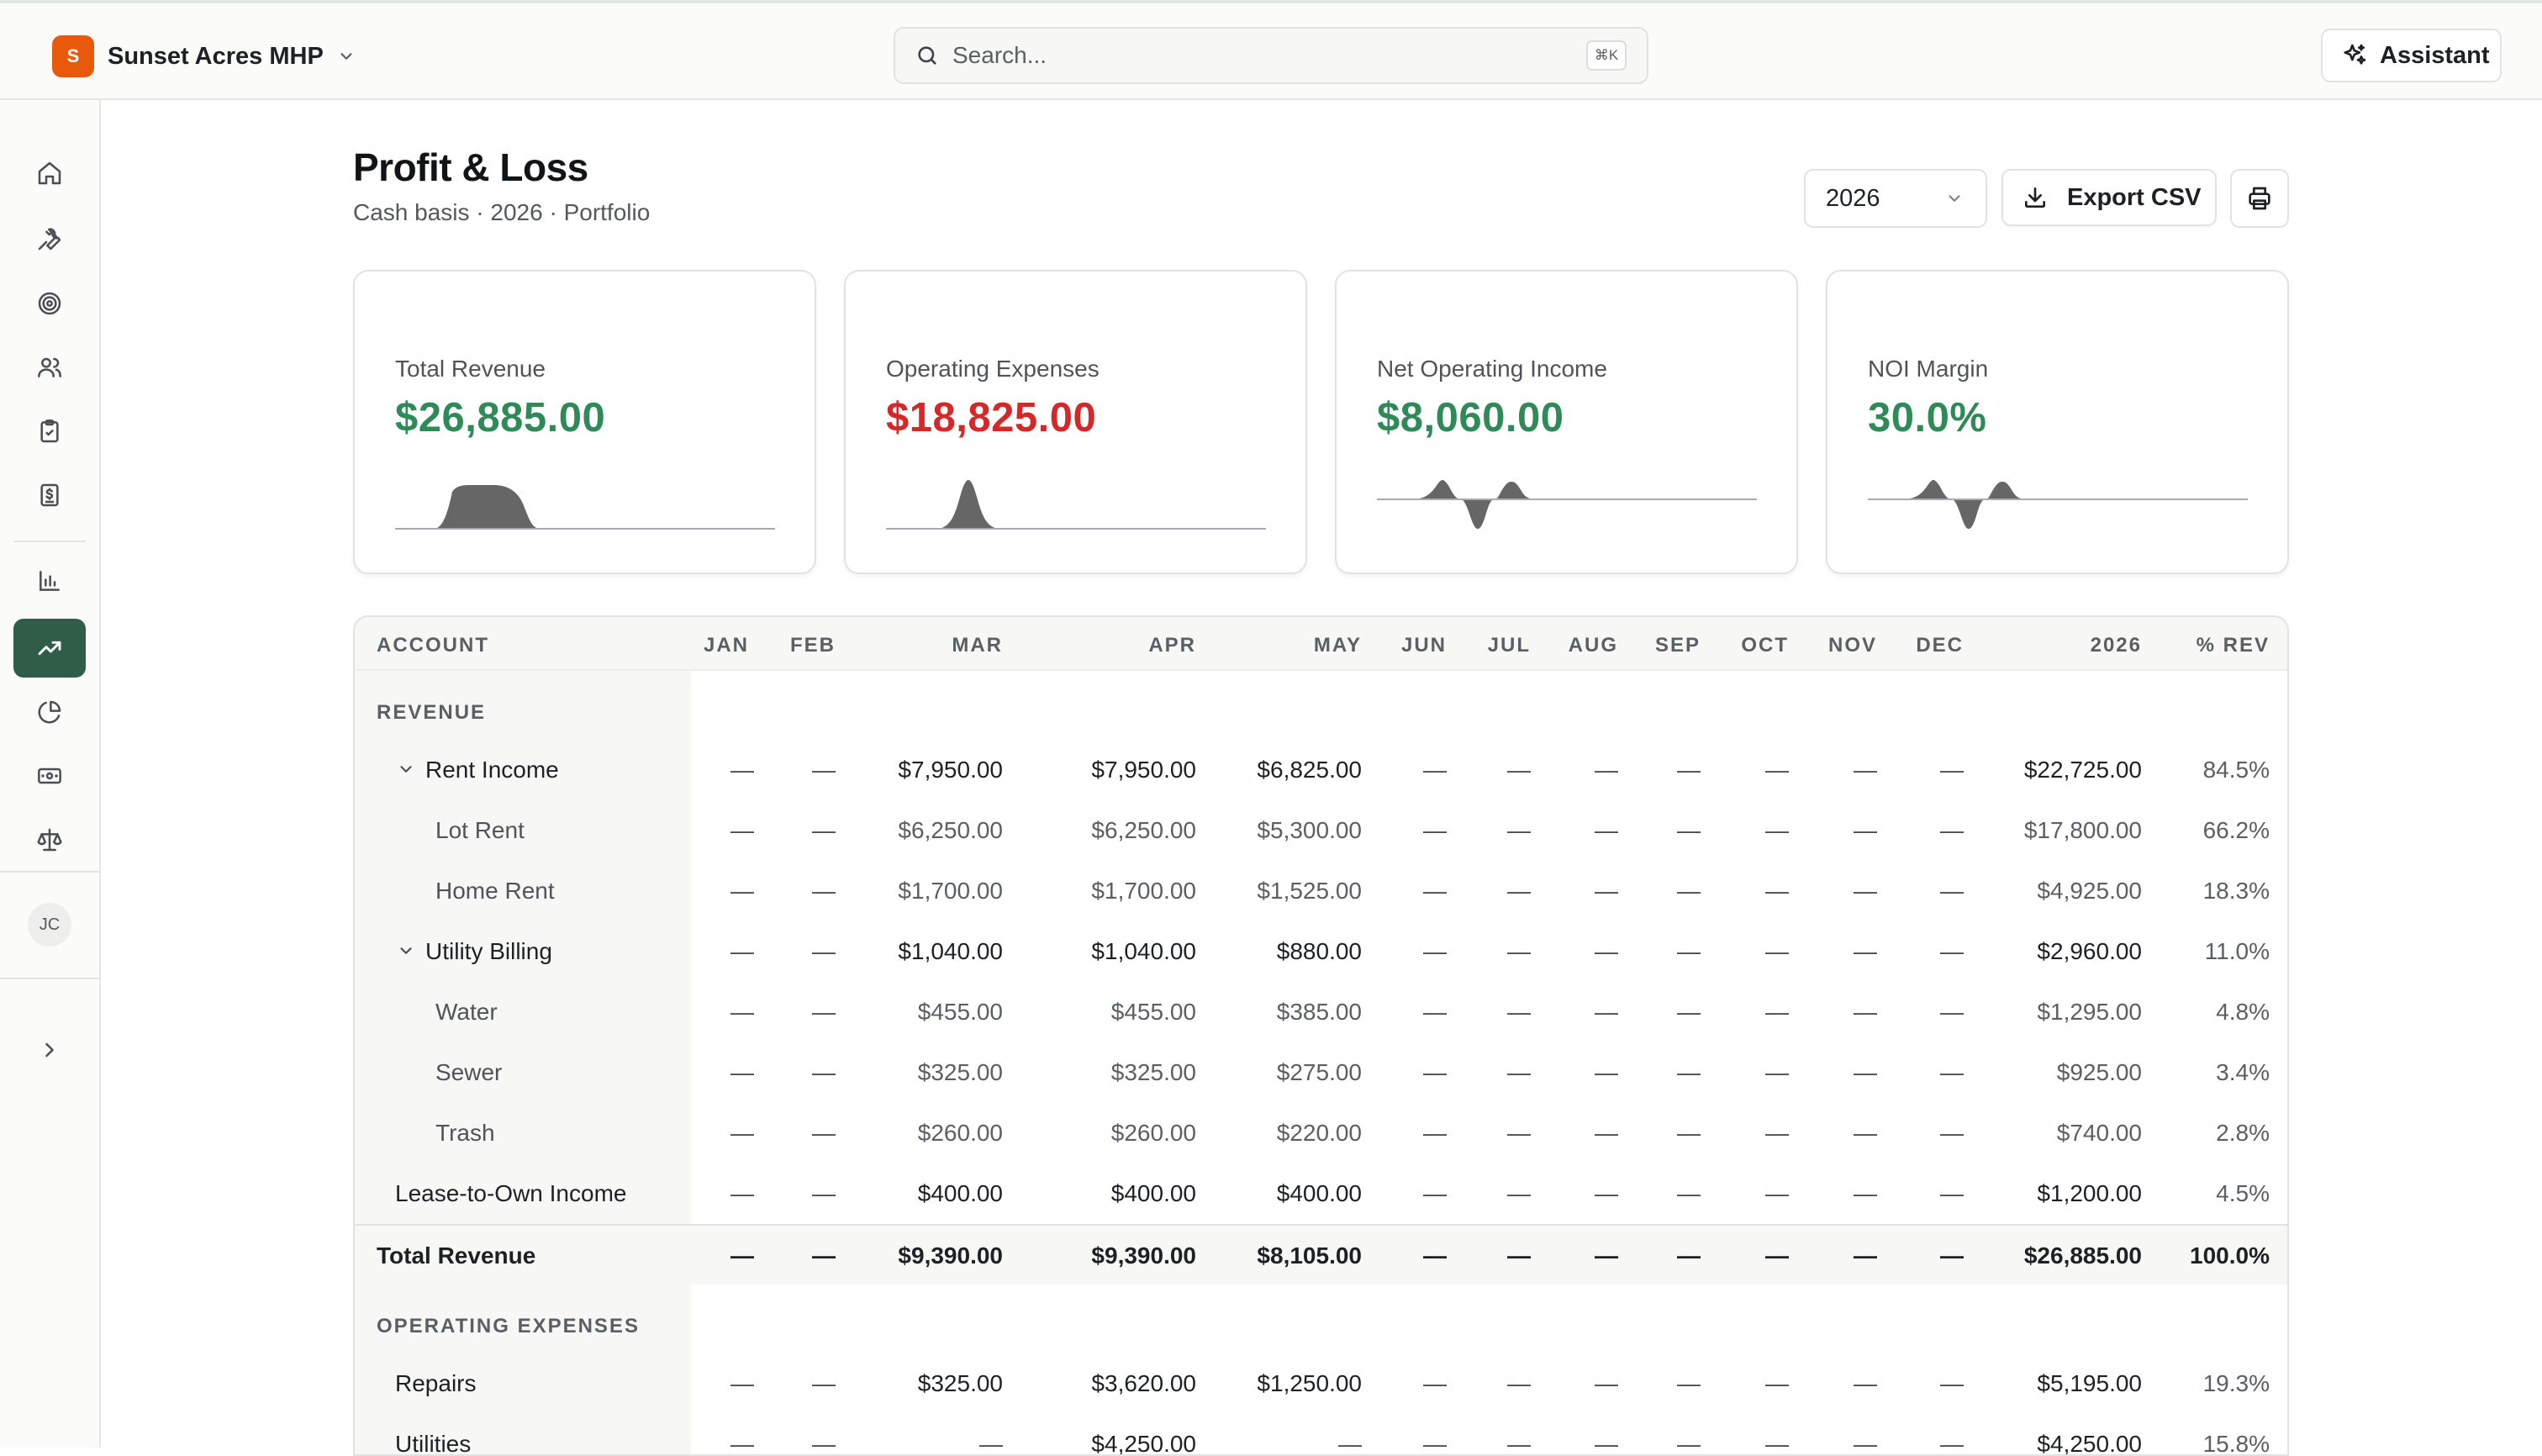 The image size is (2542, 1456). I want to click on account-name: Utilities, so click(433, 1443).